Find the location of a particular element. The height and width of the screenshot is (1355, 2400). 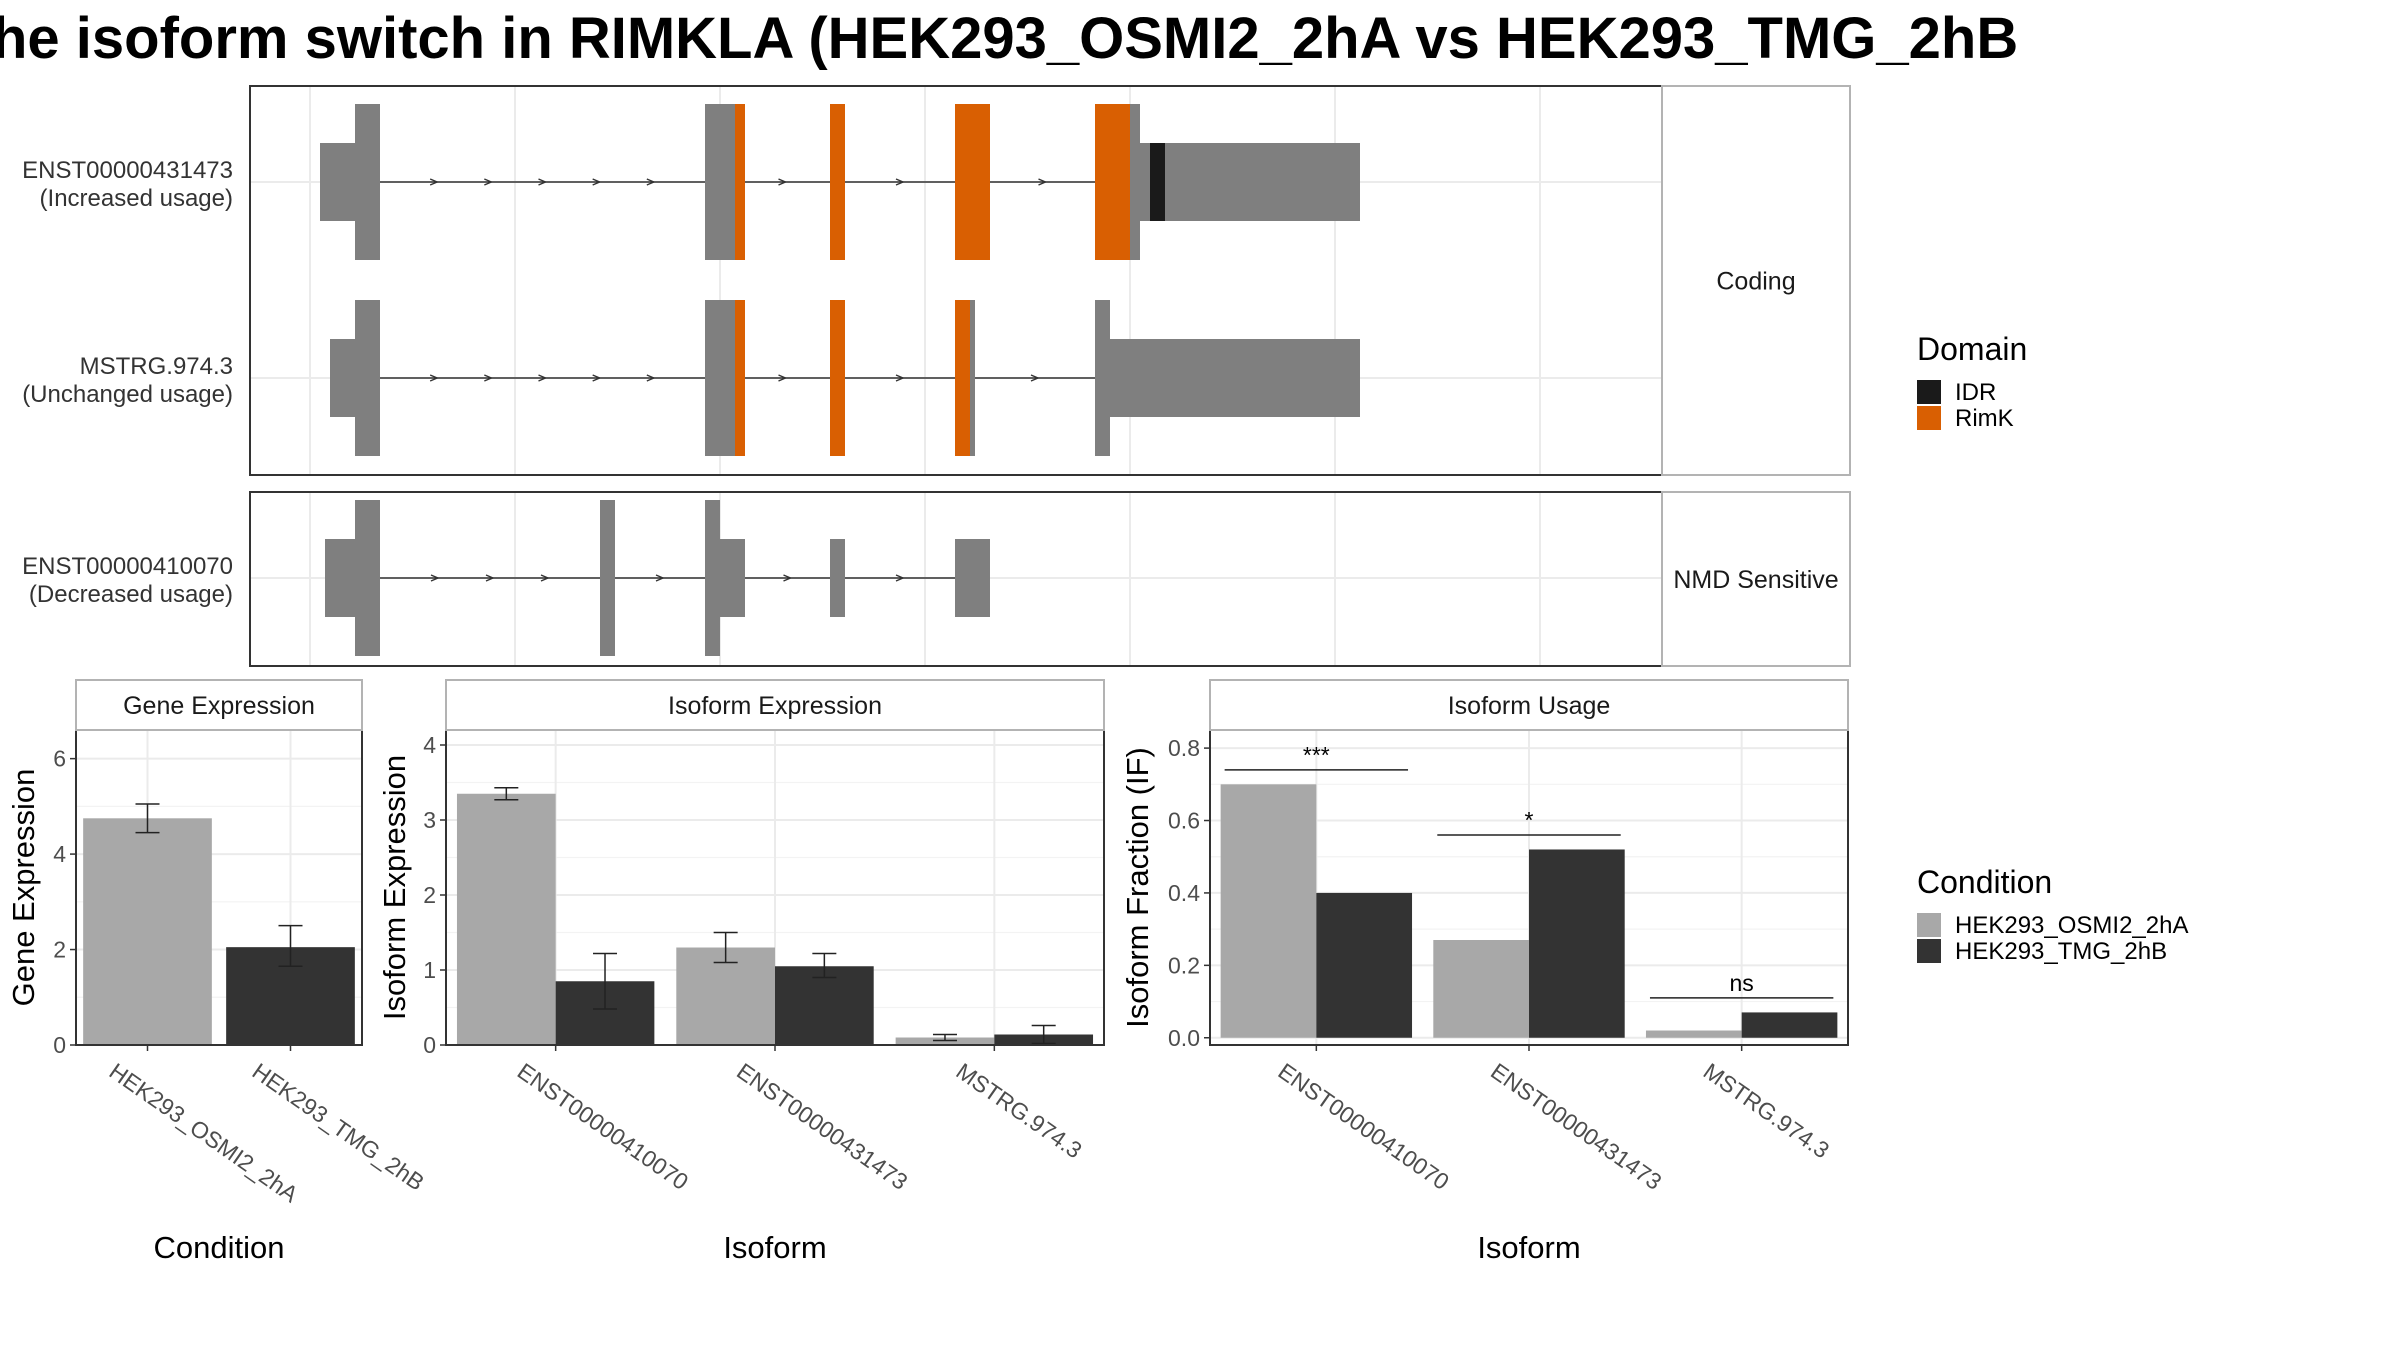

facet-label: NMD Sensitive is located at coordinates (1755, 580).